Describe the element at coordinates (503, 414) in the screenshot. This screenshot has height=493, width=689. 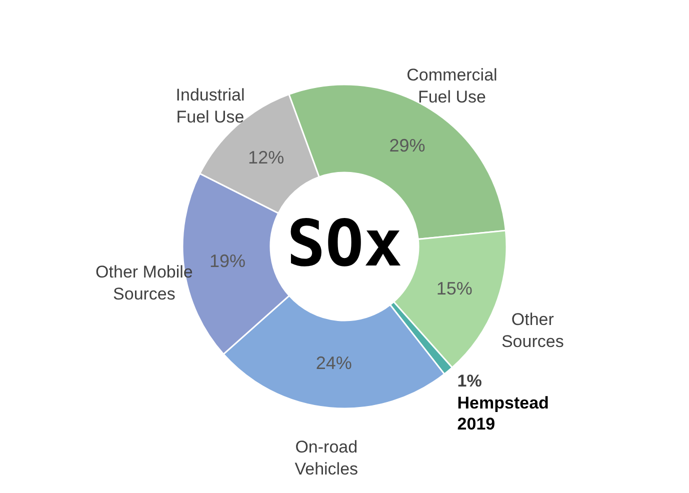
I see `slice-label: Hempstead 2019` at that location.